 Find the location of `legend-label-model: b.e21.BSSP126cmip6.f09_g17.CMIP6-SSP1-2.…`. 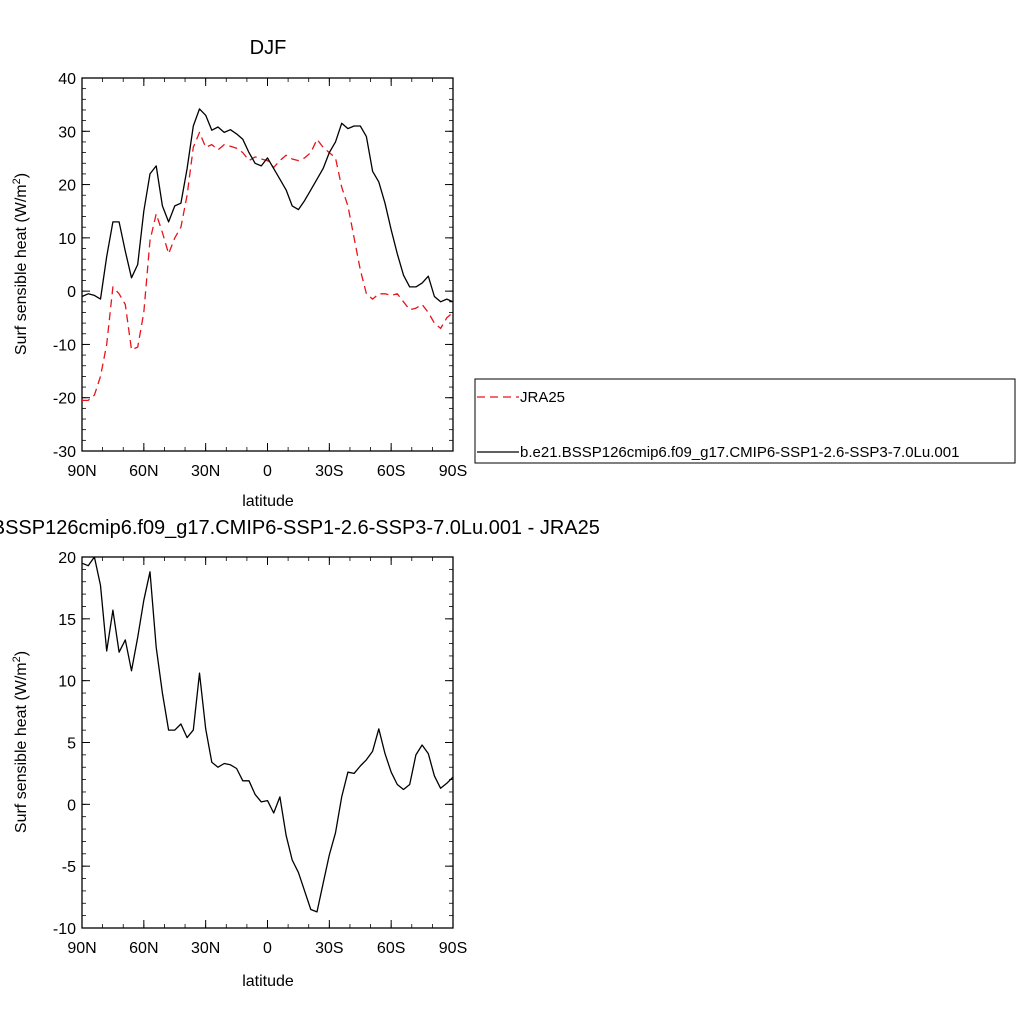

legend-label-model: b.e21.BSSP126cmip6.f09_g17.CMIP6-SSP1-2.… is located at coordinates (739, 452).